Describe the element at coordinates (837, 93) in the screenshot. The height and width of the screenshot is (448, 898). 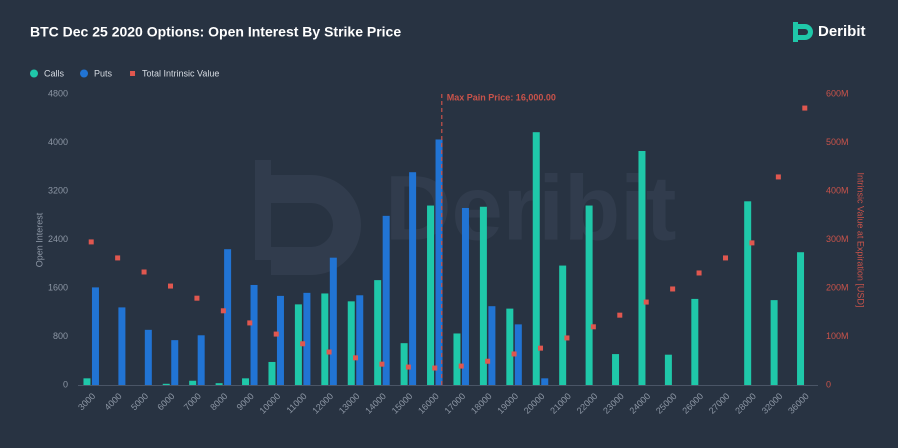
I see `y2-tick-label: 600M` at that location.